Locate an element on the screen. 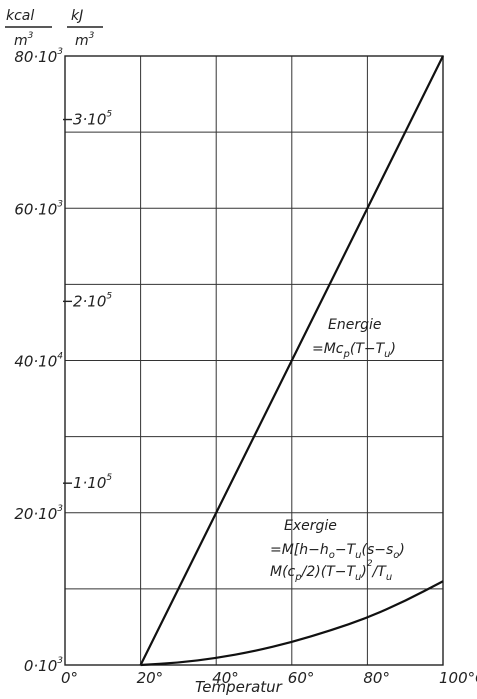  y-right-unit: kJ m3 is located at coordinates (85, 28).